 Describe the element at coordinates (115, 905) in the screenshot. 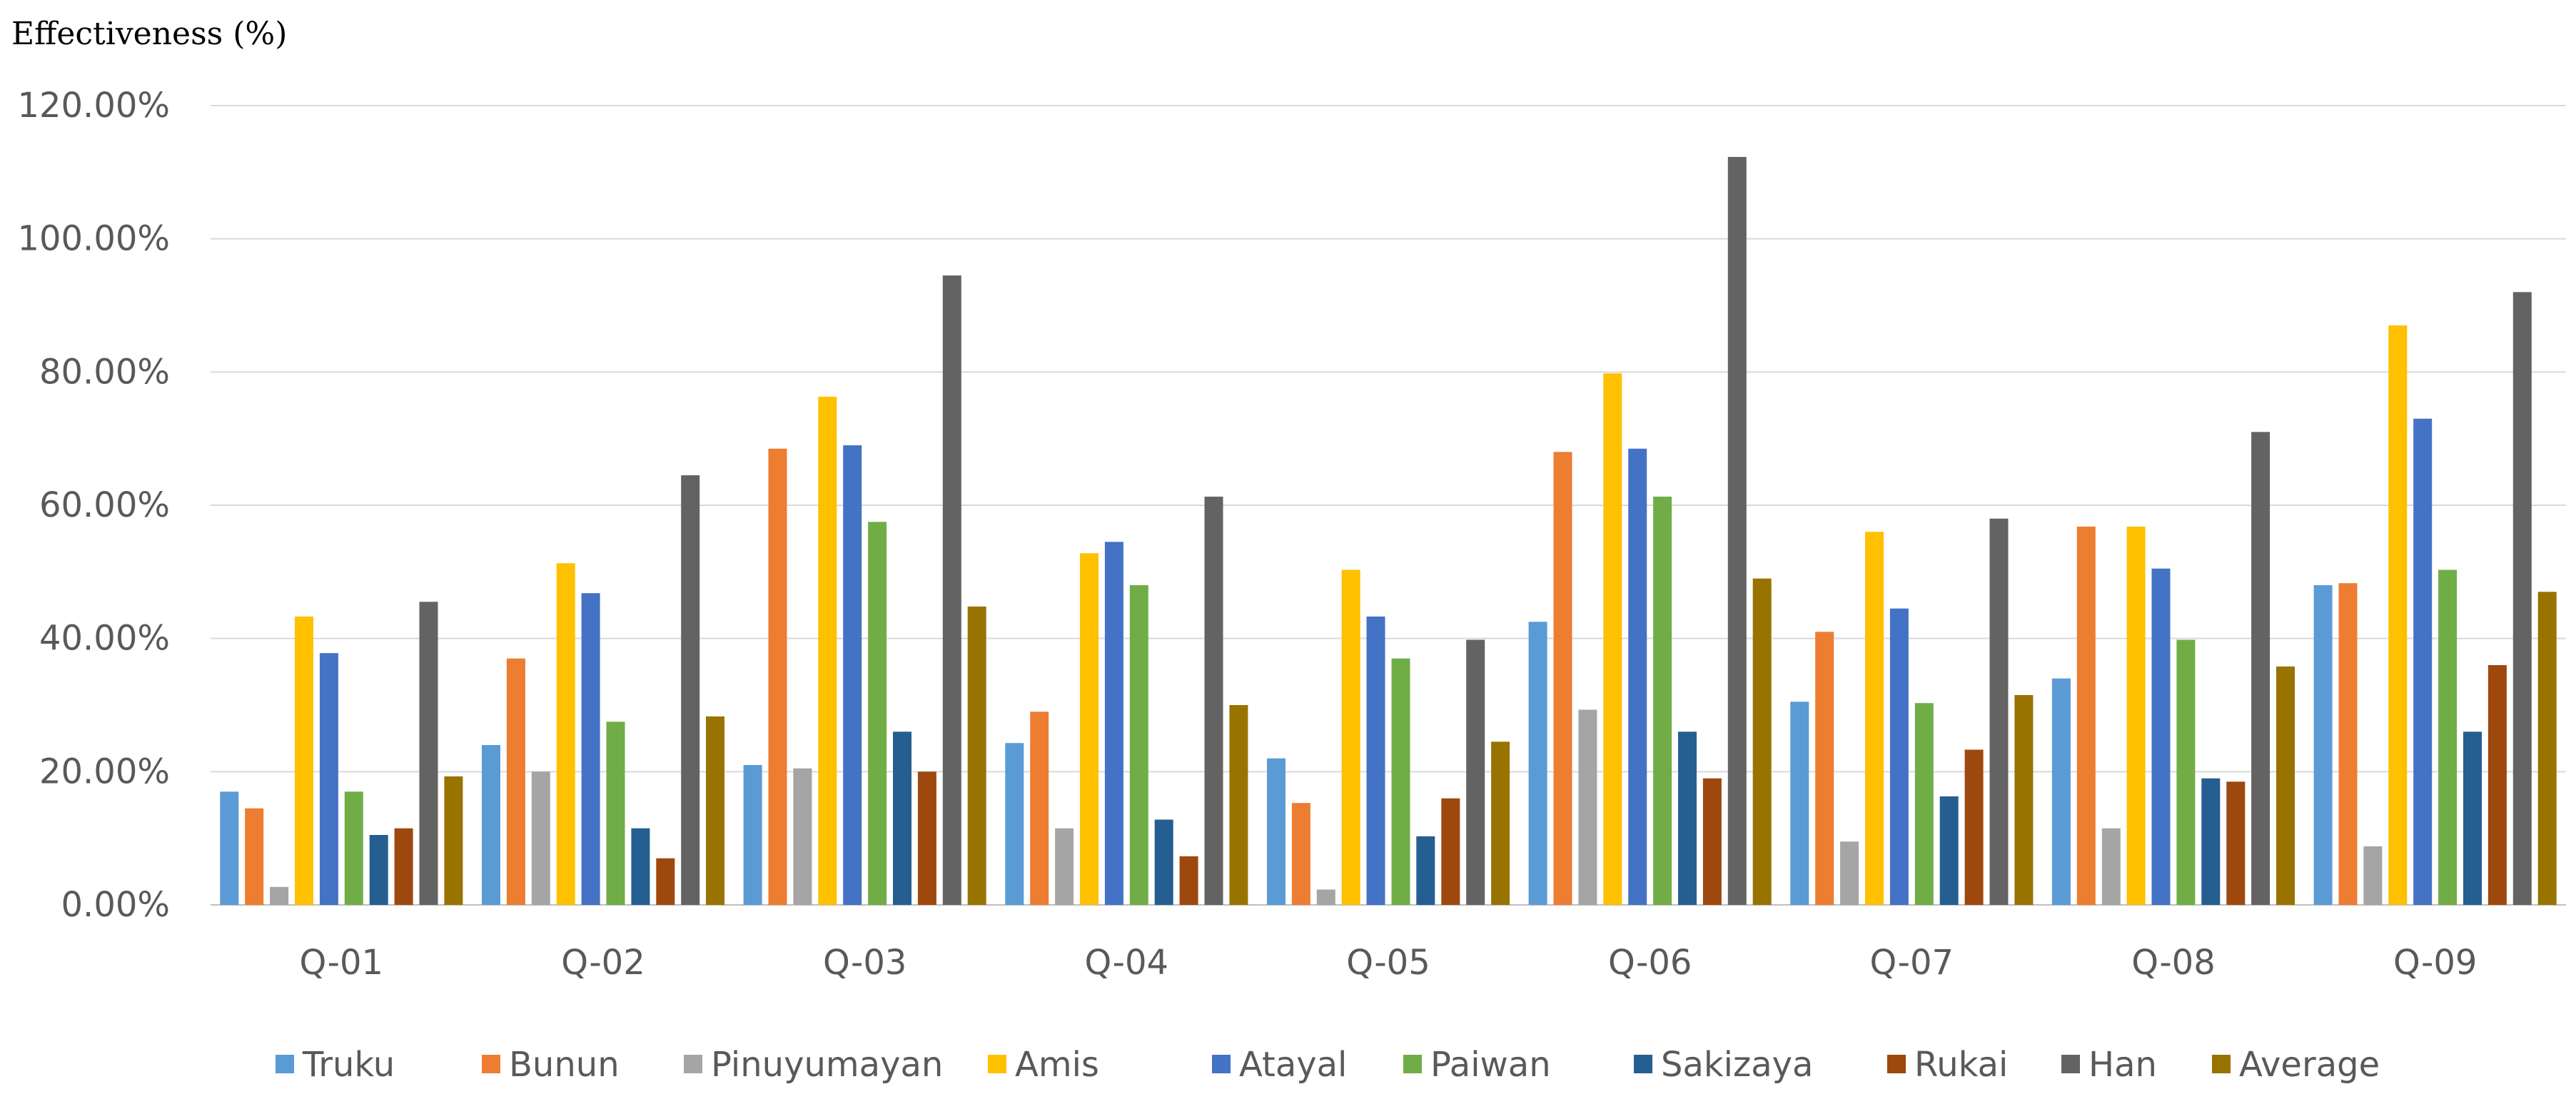

I see `y-tick-label: 0.00%` at that location.